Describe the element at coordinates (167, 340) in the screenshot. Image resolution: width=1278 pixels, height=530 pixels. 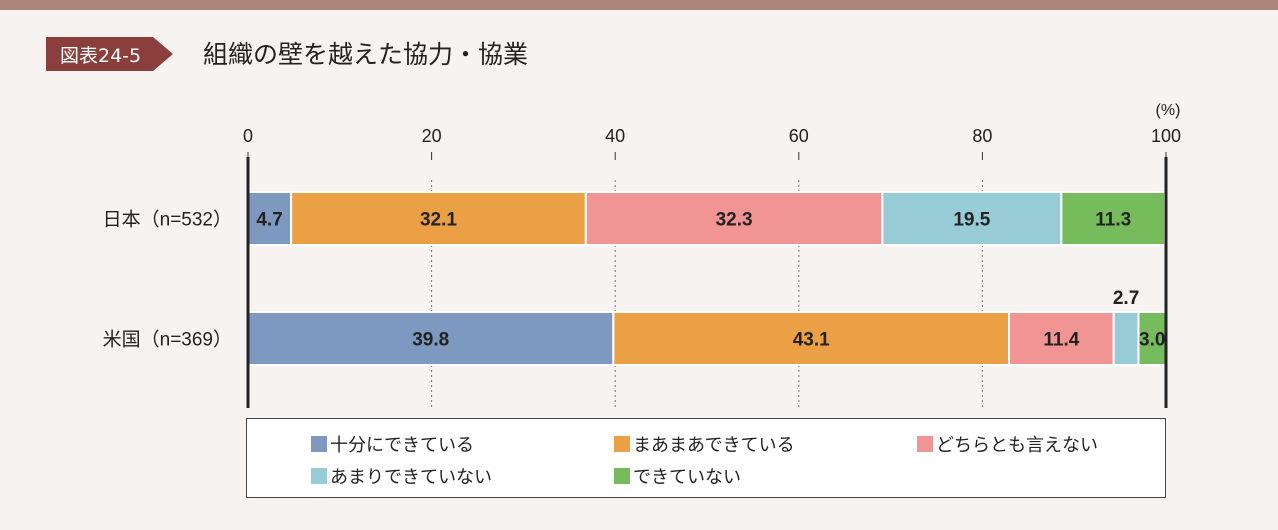
I see `category-label: 米国（n=369）` at that location.